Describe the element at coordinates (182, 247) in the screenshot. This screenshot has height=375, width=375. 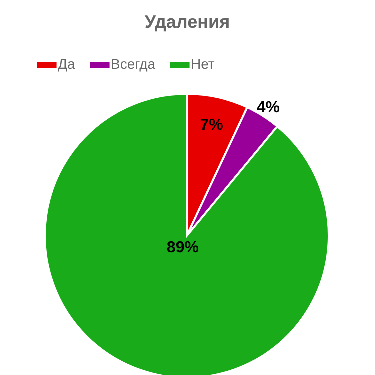
I see `data-label: 89%` at that location.